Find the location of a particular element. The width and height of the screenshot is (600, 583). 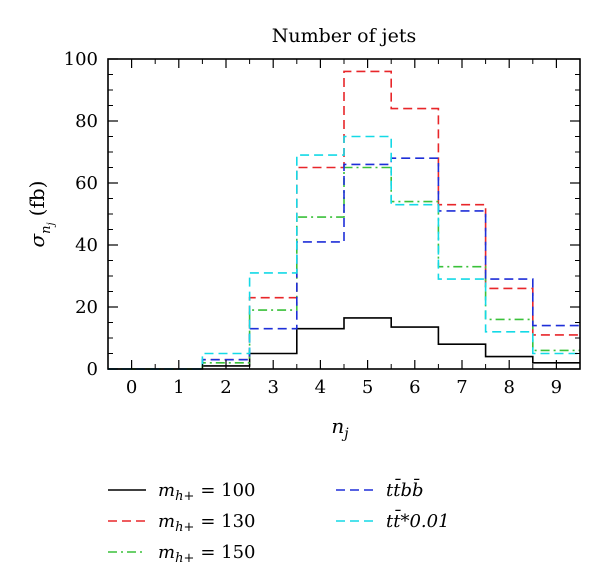

x-tick-label: 6 is located at coordinates (414, 387).